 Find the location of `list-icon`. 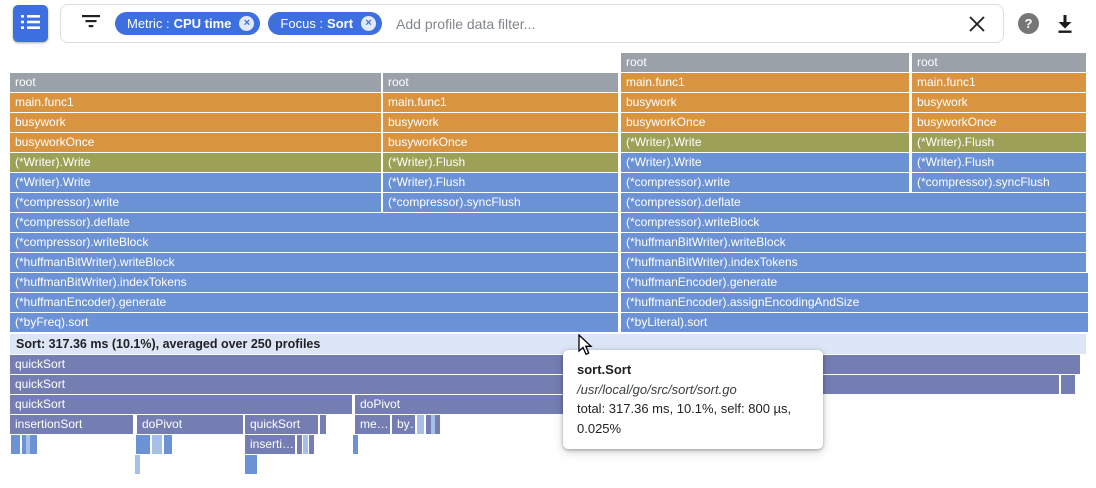

list-icon is located at coordinates (30, 23).